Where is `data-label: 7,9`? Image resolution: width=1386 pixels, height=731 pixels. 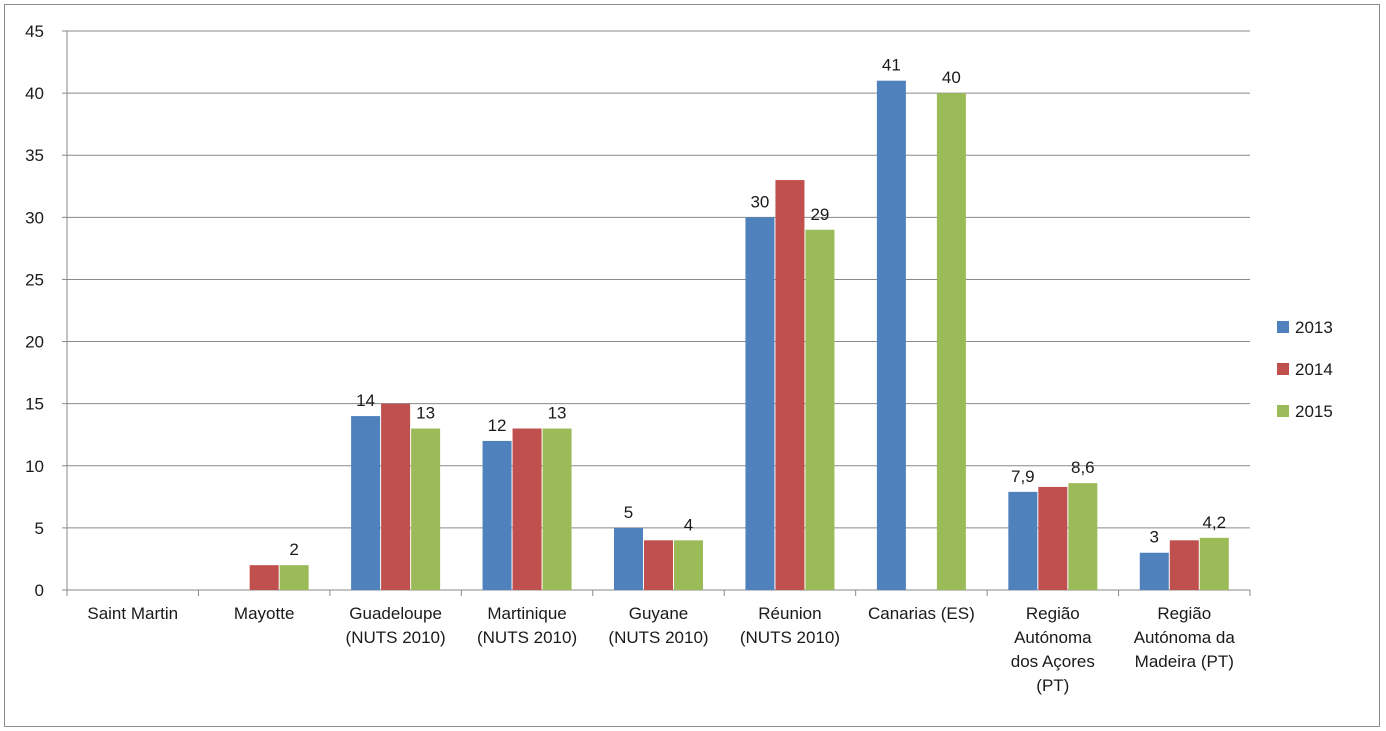
data-label: 7,9 is located at coordinates (1023, 476).